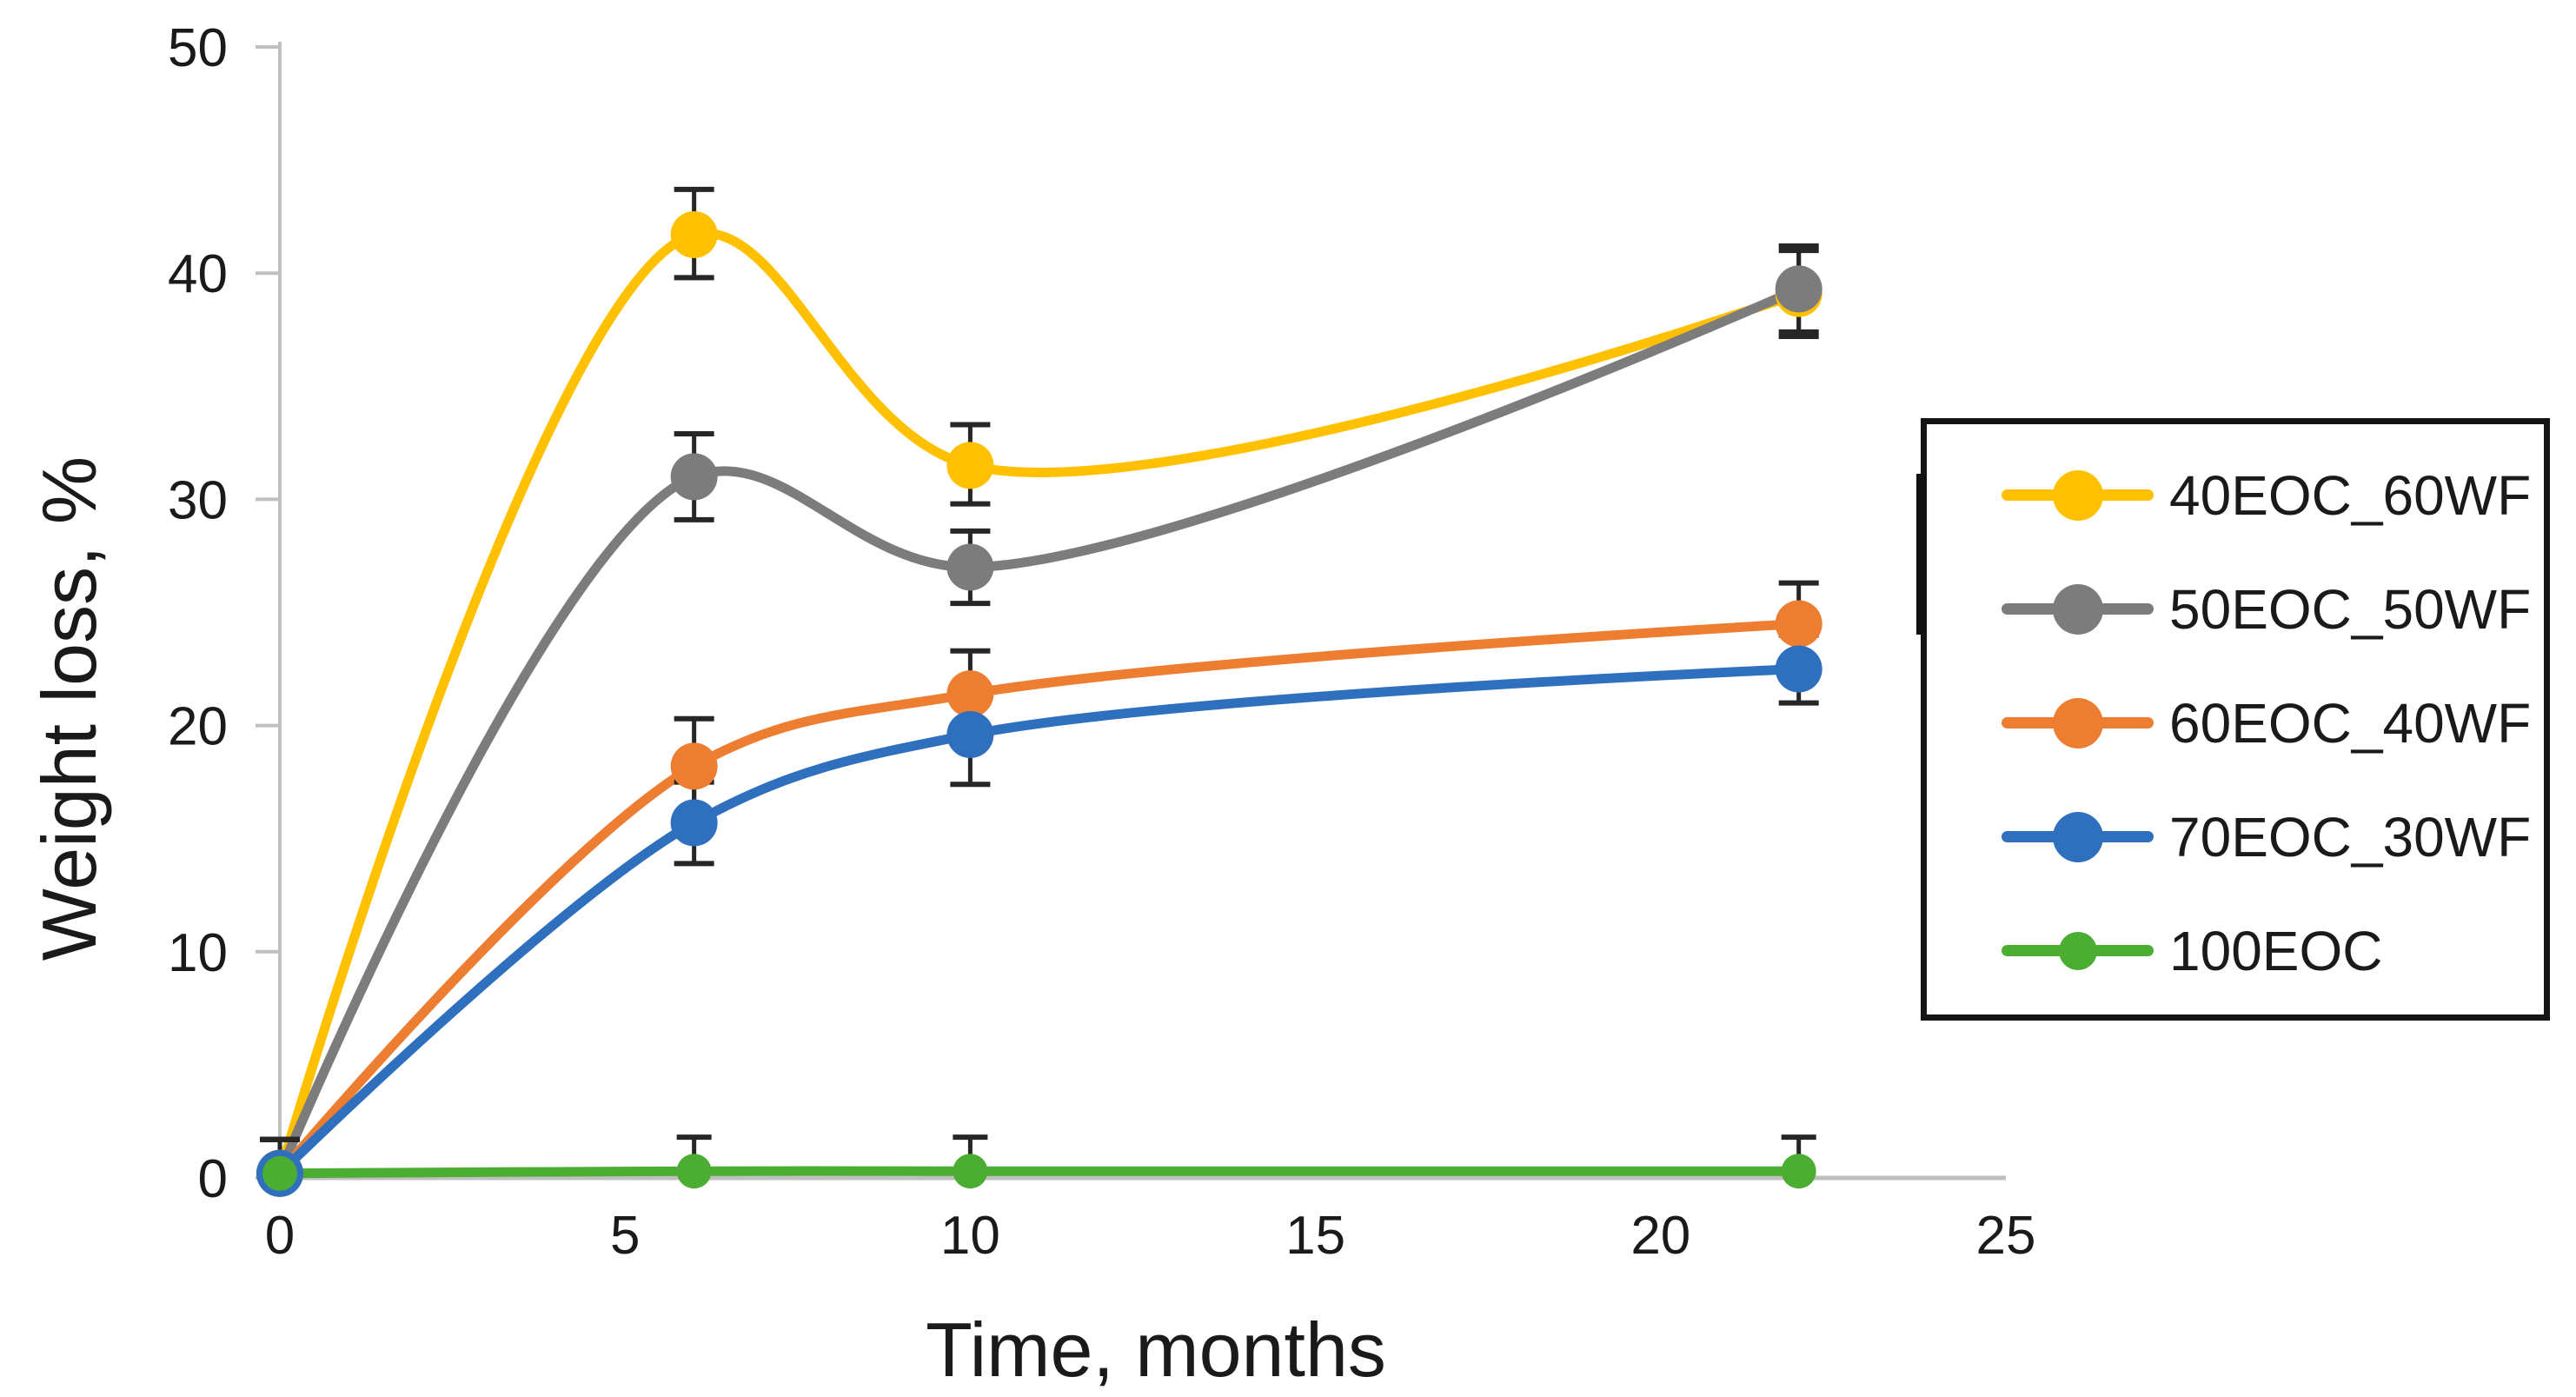 The height and width of the screenshot is (1397, 2576). Describe the element at coordinates (280, 1236) in the screenshot. I see `x-tick-label: 0` at that location.